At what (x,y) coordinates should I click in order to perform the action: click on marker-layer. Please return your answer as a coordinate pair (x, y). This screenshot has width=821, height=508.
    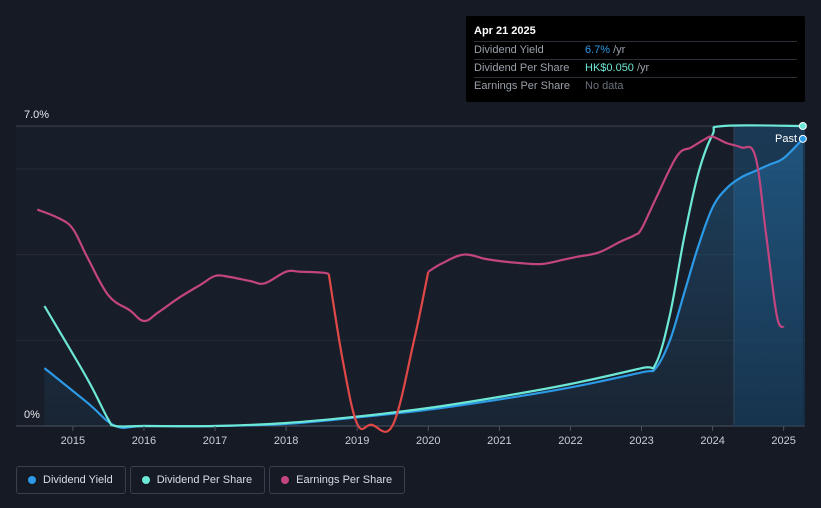
    Looking at the image, I should click on (802, 132).